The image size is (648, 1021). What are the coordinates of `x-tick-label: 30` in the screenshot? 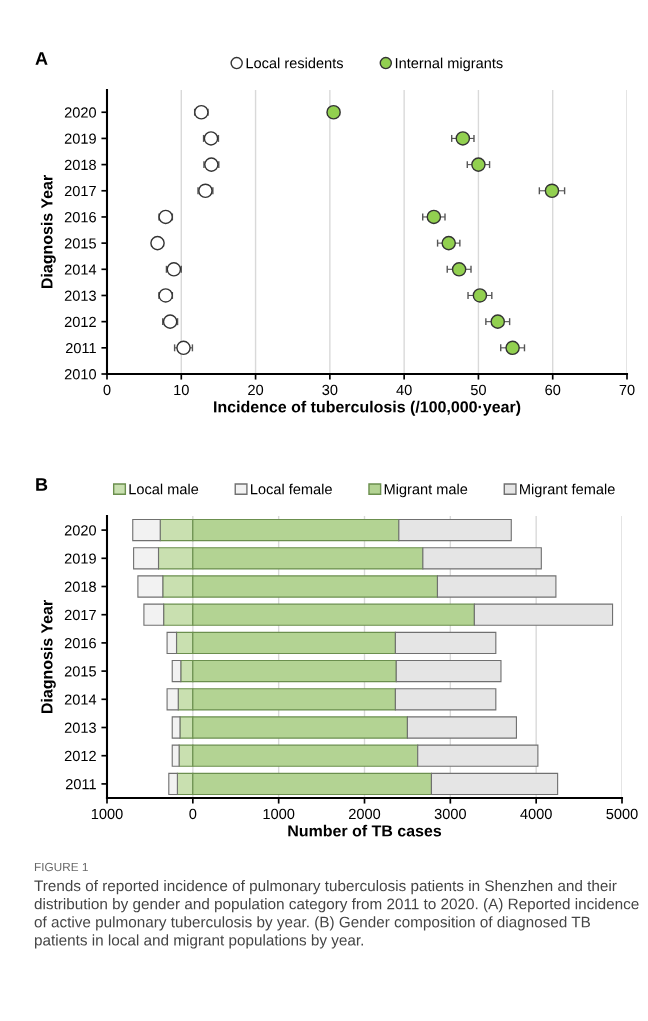 It's located at (330, 390).